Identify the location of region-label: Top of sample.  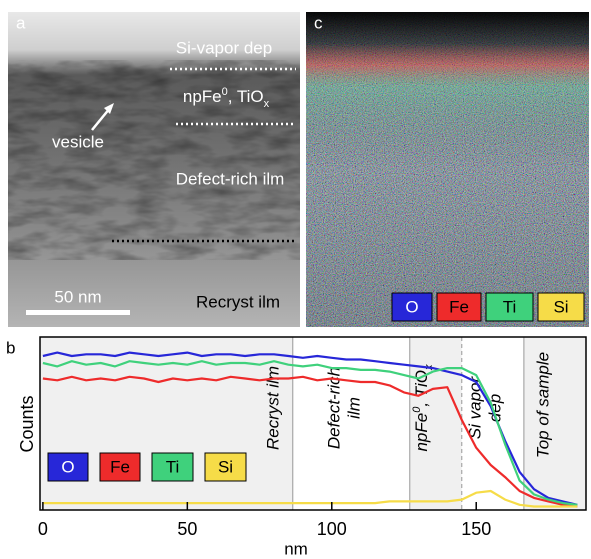
(542, 405).